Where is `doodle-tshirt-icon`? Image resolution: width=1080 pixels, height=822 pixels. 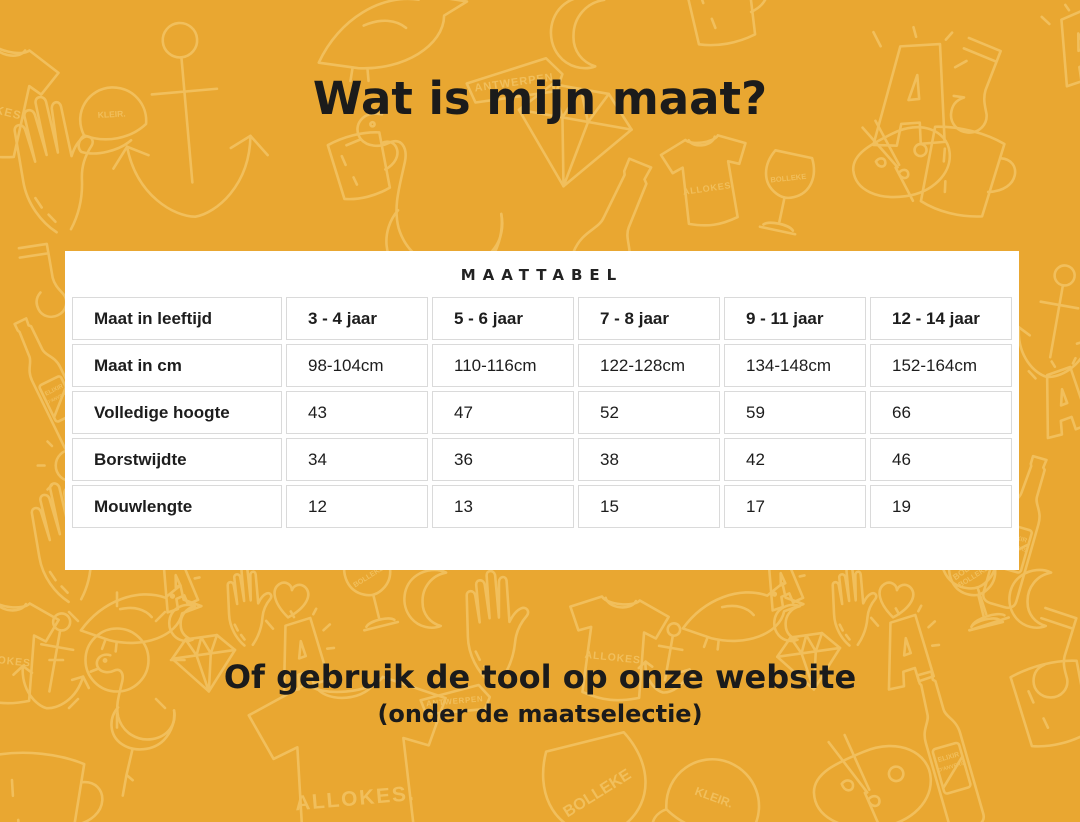
doodle-tshirt-icon is located at coordinates (708, 181).